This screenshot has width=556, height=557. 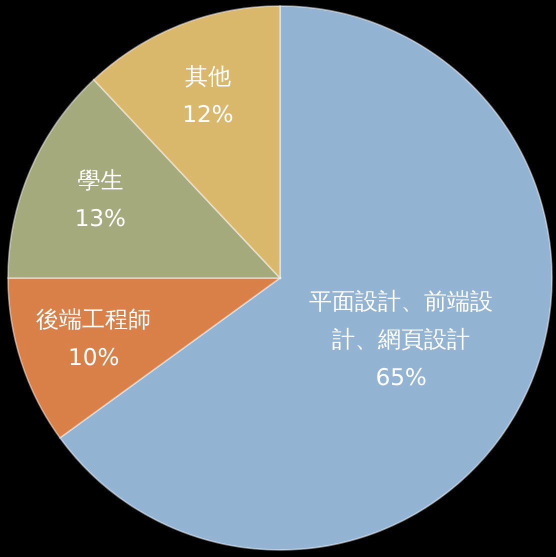 What do you see at coordinates (94, 320) in the screenshot?
I see `slice-label: 後端工程師` at bounding box center [94, 320].